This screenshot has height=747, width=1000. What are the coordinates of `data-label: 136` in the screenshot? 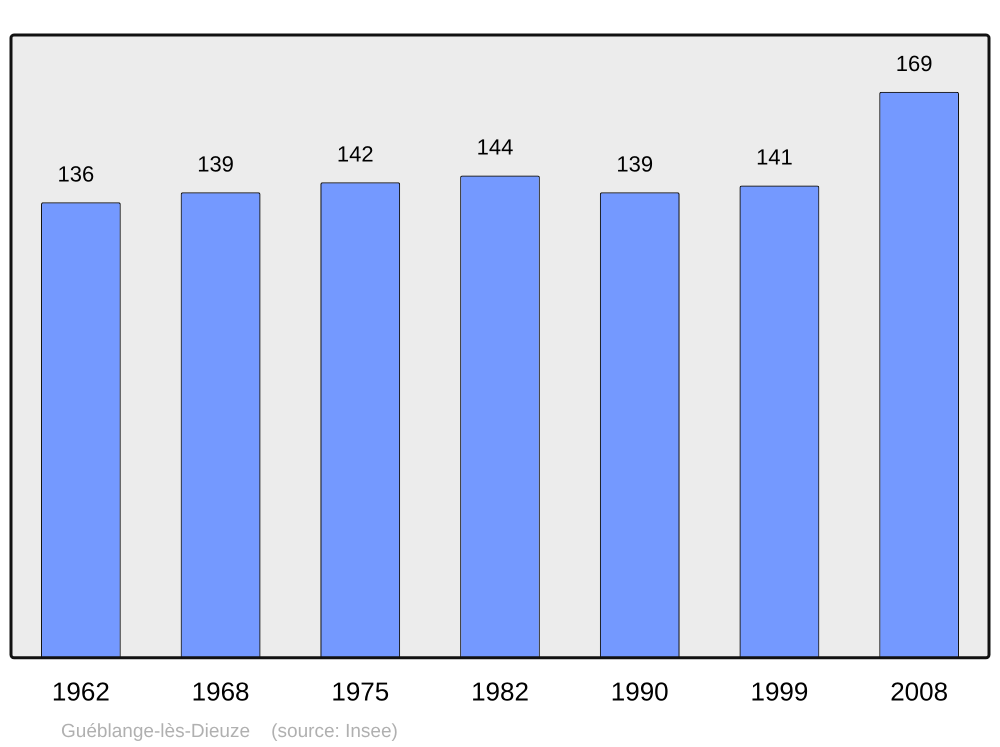 It's located at (76, 173).